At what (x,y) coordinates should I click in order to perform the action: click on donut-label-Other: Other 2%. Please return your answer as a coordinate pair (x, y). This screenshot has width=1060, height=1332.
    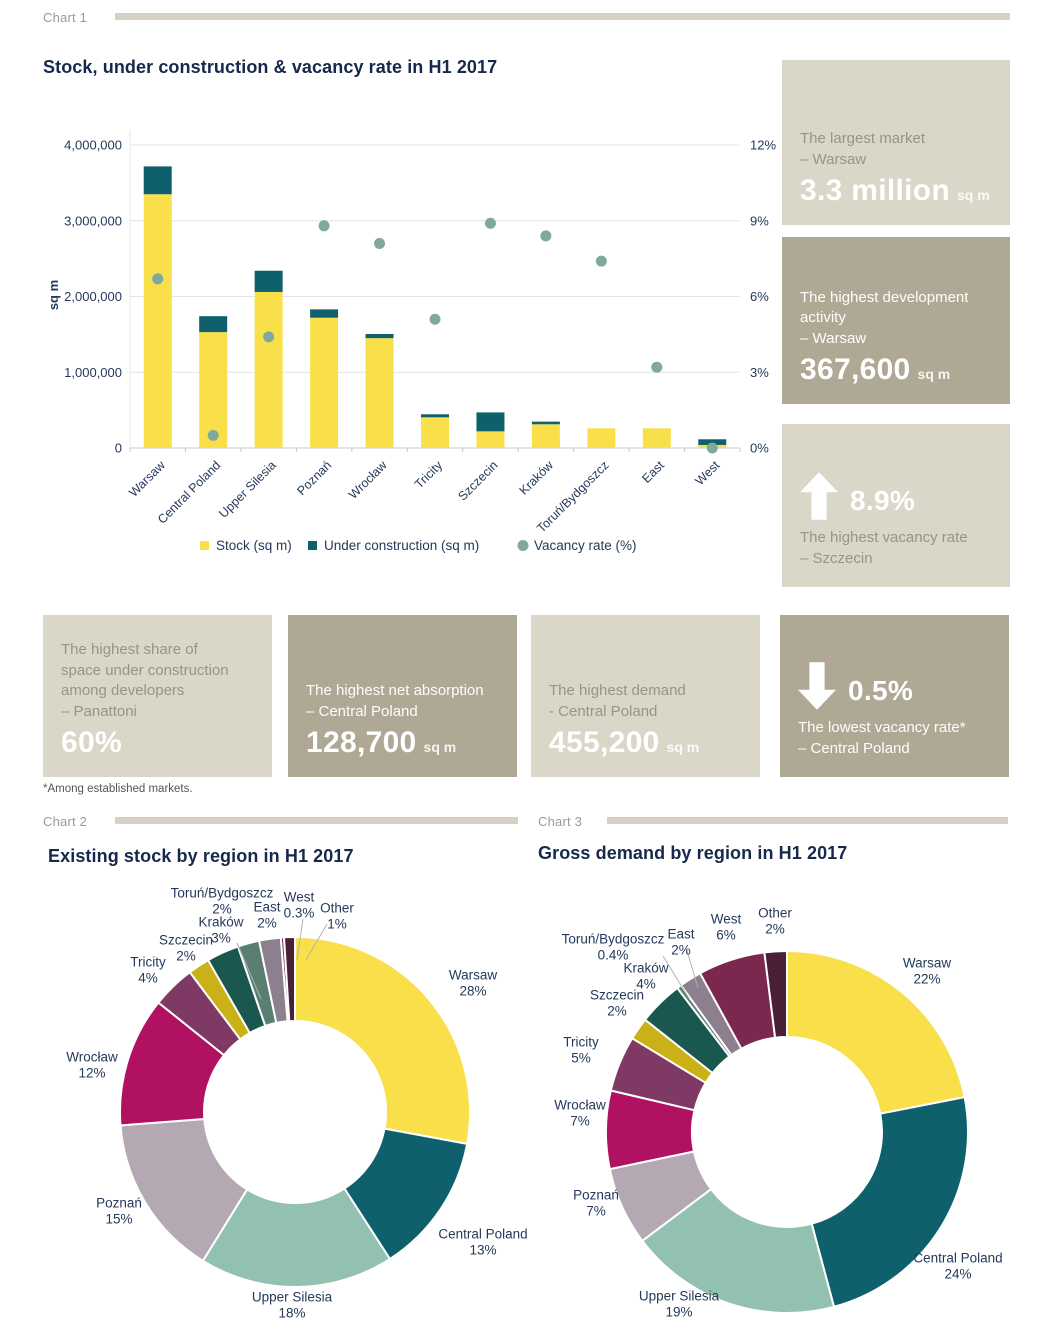
    Looking at the image, I should click on (775, 922).